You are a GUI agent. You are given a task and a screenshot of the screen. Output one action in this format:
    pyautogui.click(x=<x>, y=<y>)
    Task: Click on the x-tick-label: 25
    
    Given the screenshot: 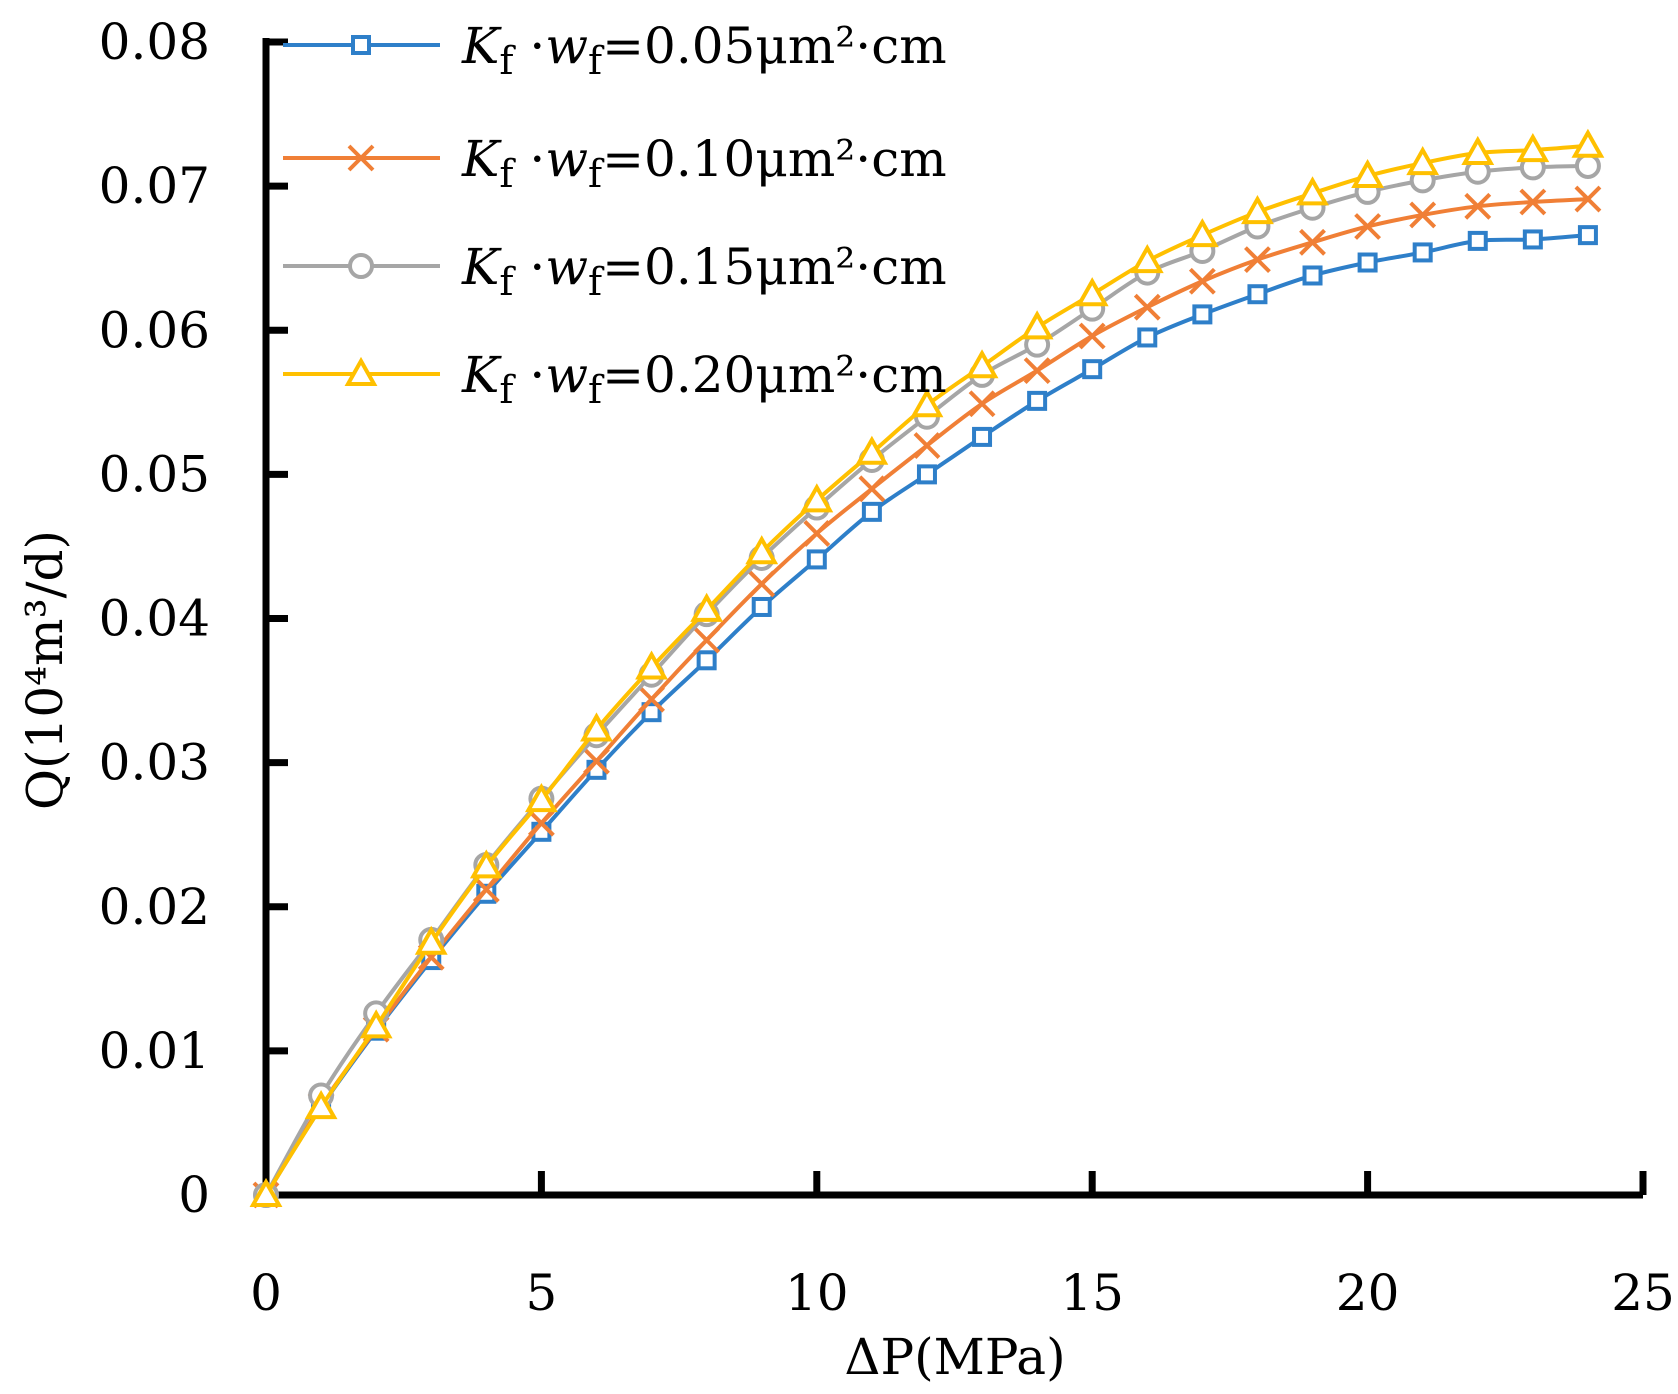 What is the action you would take?
    pyautogui.click(x=1643, y=1293)
    